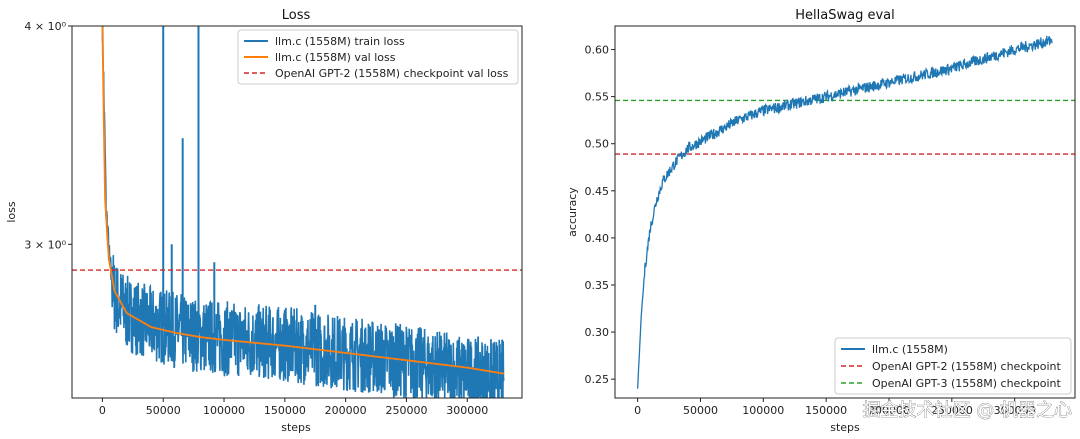 Image resolution: width=1080 pixels, height=439 pixels. I want to click on hellaswag-x-axis-label: steps, so click(845, 427).